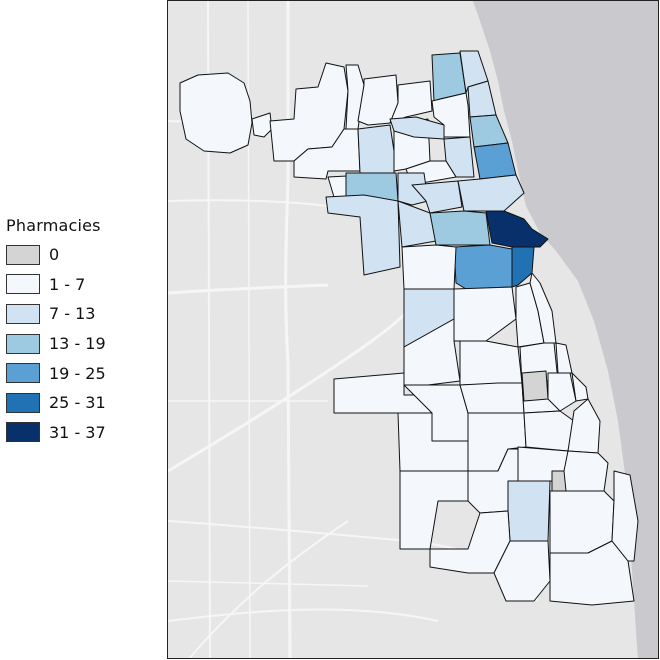 The image size is (660, 660). Describe the element at coordinates (77, 344) in the screenshot. I see `legend-label: 13 - 19` at that location.